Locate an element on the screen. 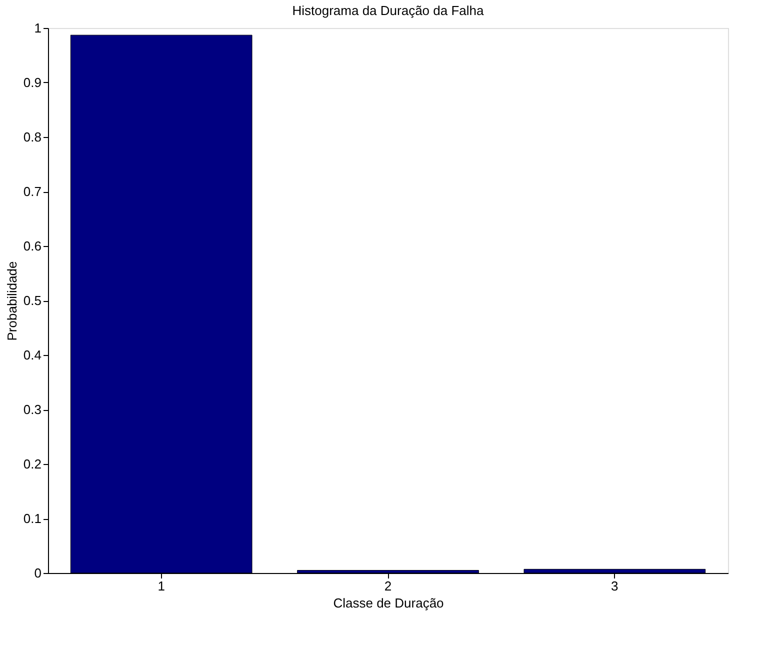 The height and width of the screenshot is (650, 770). y-tick-label: 0.7 is located at coordinates (32, 191).